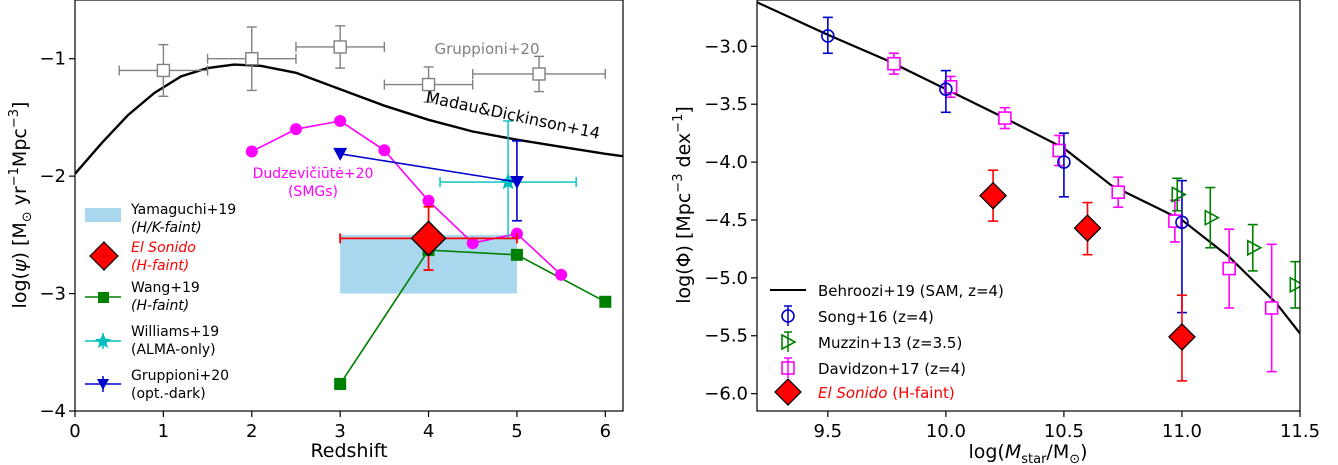 Image resolution: width=1338 pixels, height=465 pixels. I want to click on gruppioni-dark-line, so click(429, 168).